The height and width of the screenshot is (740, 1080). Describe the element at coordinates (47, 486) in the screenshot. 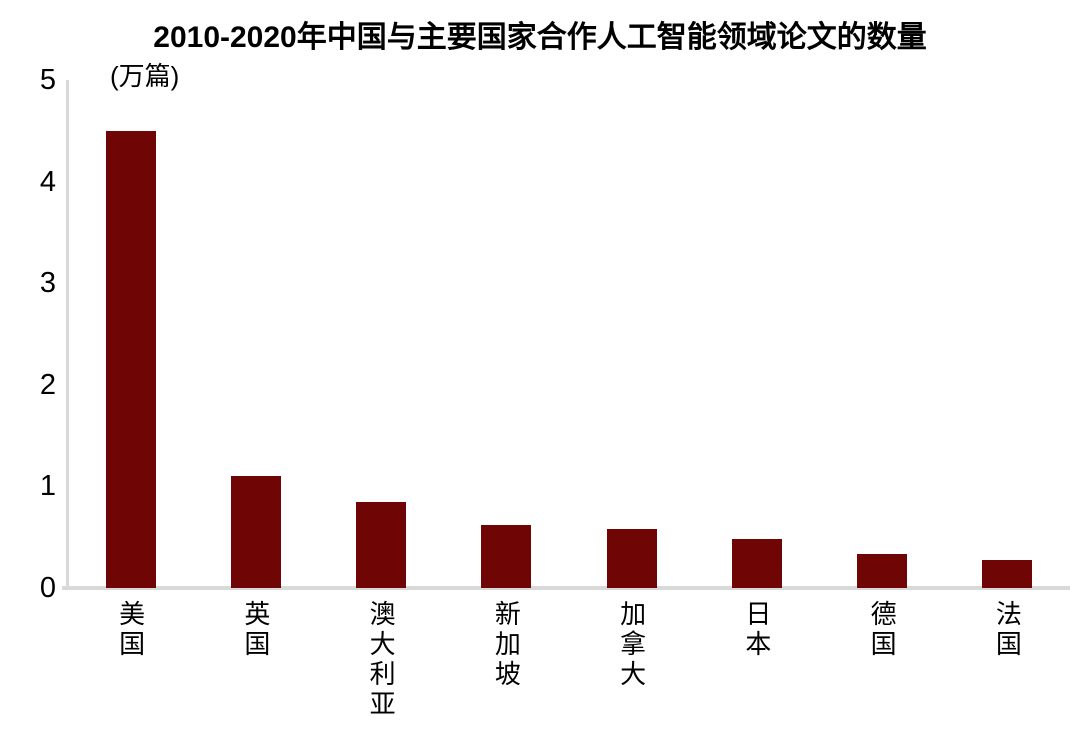

I see `y-tick-label: 1` at that location.